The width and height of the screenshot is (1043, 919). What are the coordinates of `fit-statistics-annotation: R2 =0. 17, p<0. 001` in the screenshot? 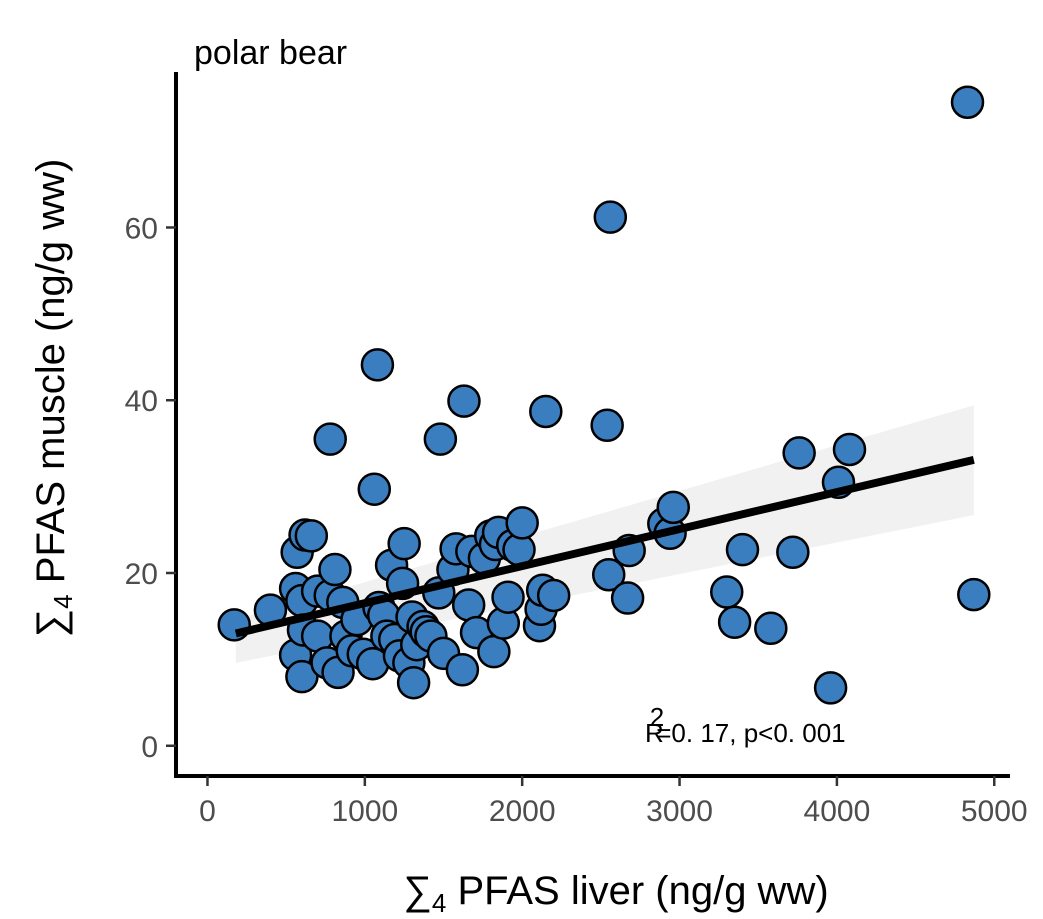 It's located at (745, 725).